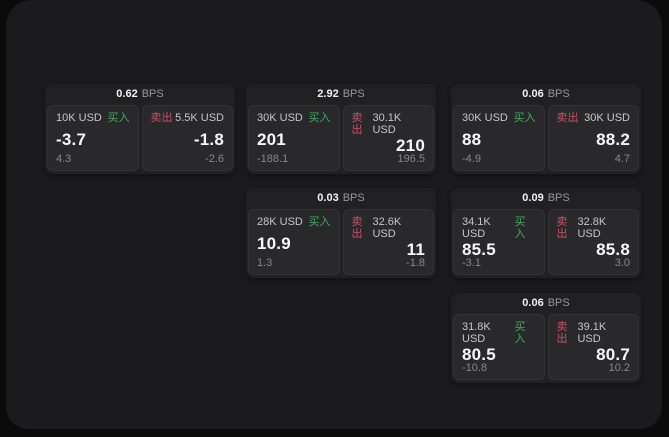  I want to click on sell-tile: 卖出 30.1K USD 210 196.5, so click(388, 138).